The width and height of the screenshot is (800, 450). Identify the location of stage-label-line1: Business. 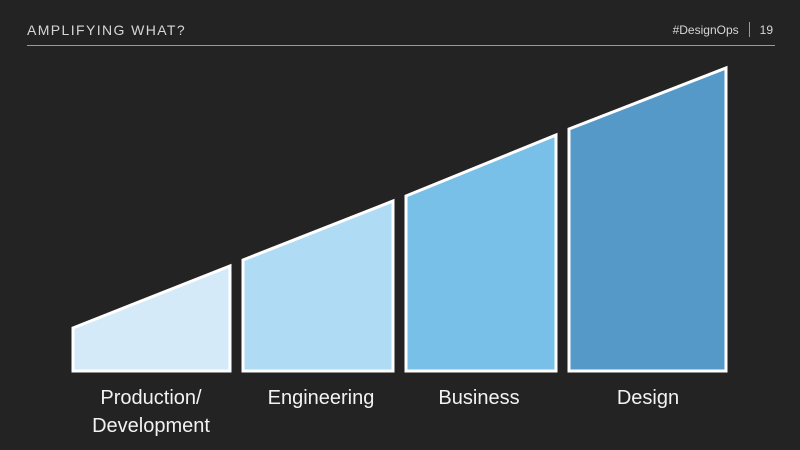
(479, 398).